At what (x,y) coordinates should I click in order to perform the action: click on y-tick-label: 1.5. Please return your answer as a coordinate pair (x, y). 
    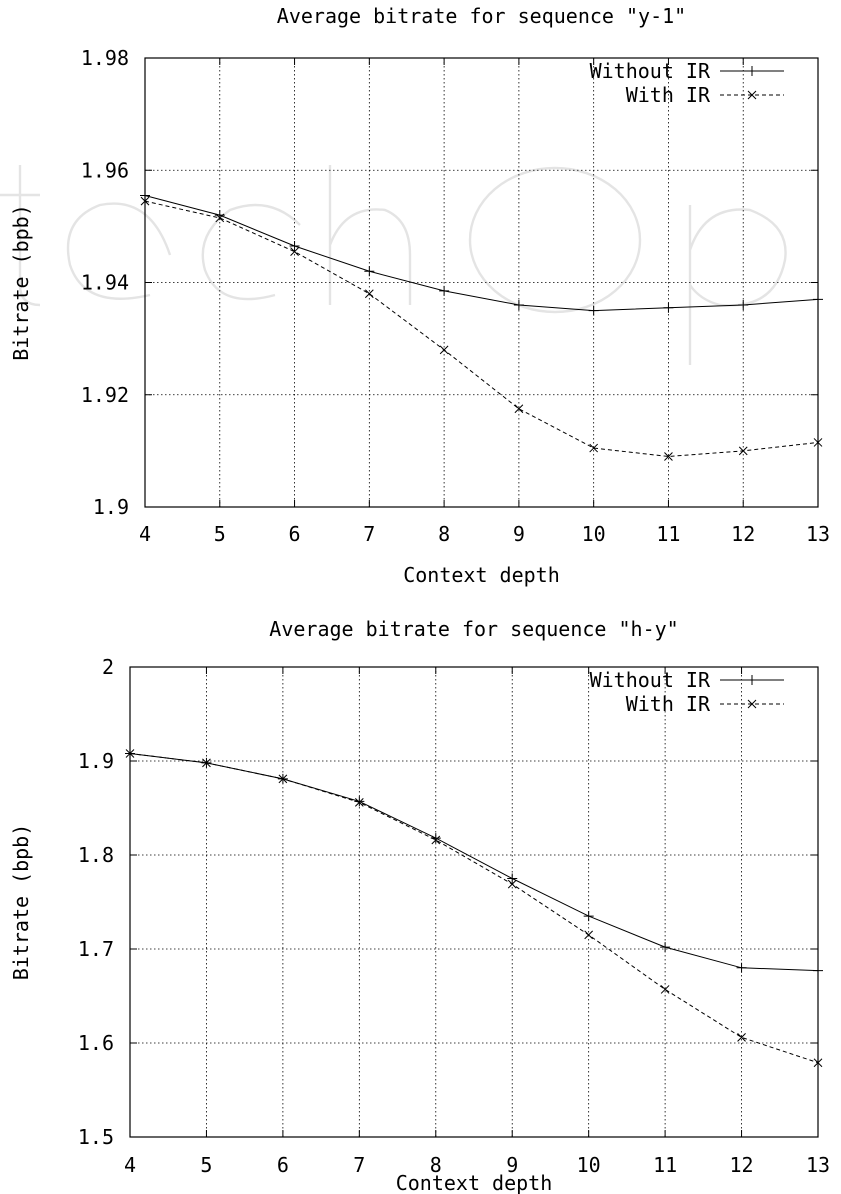
    Looking at the image, I should click on (96, 1137).